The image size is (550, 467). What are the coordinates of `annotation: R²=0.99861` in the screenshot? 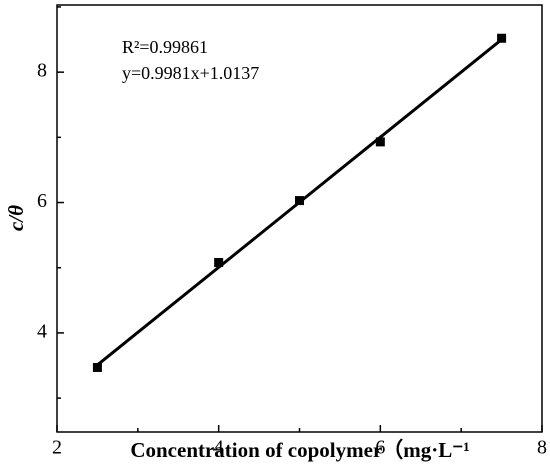 It's located at (165, 47).